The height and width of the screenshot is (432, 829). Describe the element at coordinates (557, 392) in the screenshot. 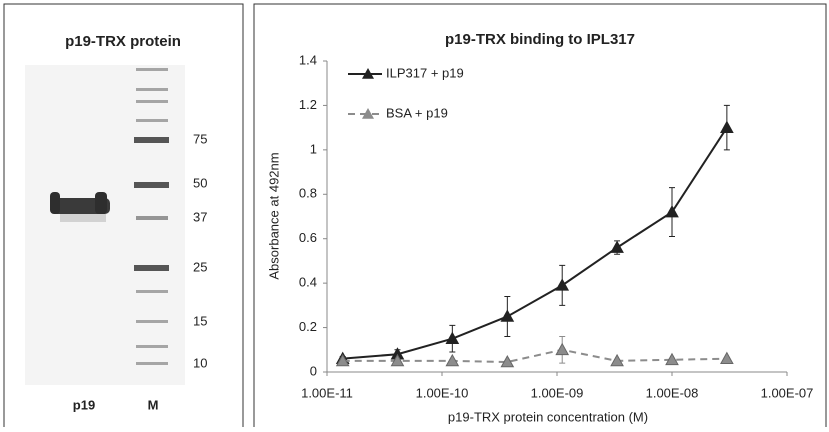

I see `x-tick-label: 1.00E-09` at that location.